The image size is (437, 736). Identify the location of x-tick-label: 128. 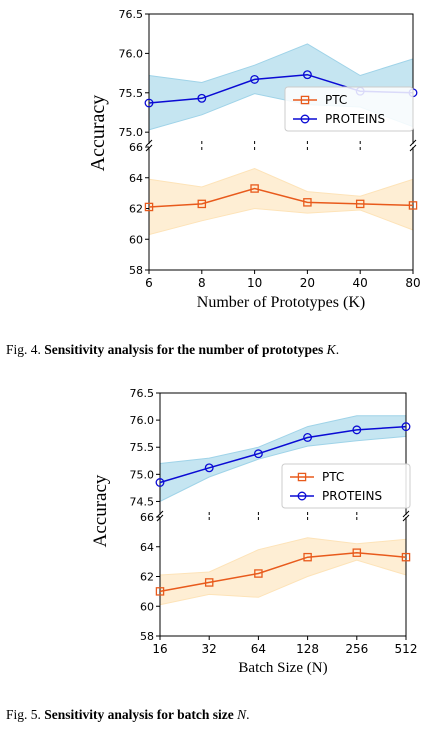
(307, 649).